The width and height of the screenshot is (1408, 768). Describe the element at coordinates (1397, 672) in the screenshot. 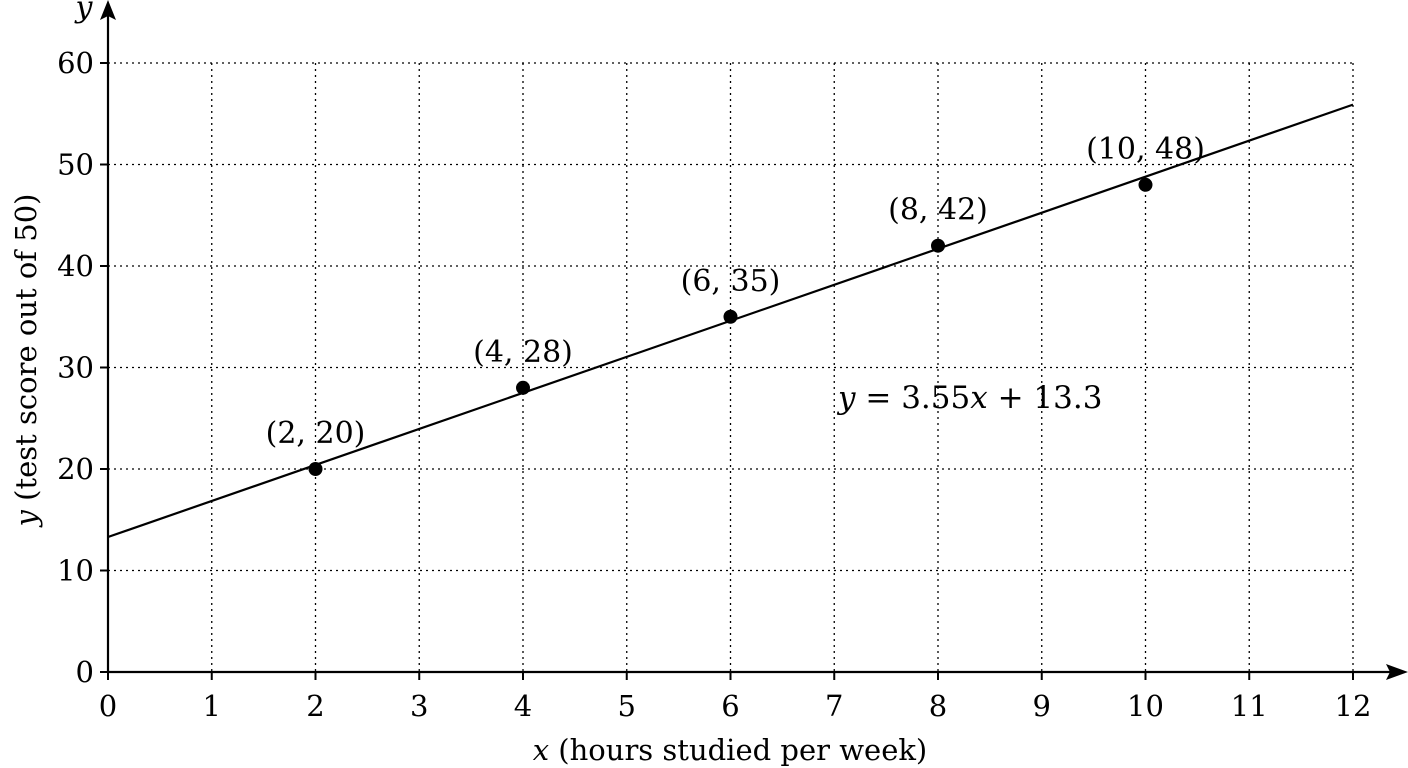

I see `x-axis-arrow` at that location.